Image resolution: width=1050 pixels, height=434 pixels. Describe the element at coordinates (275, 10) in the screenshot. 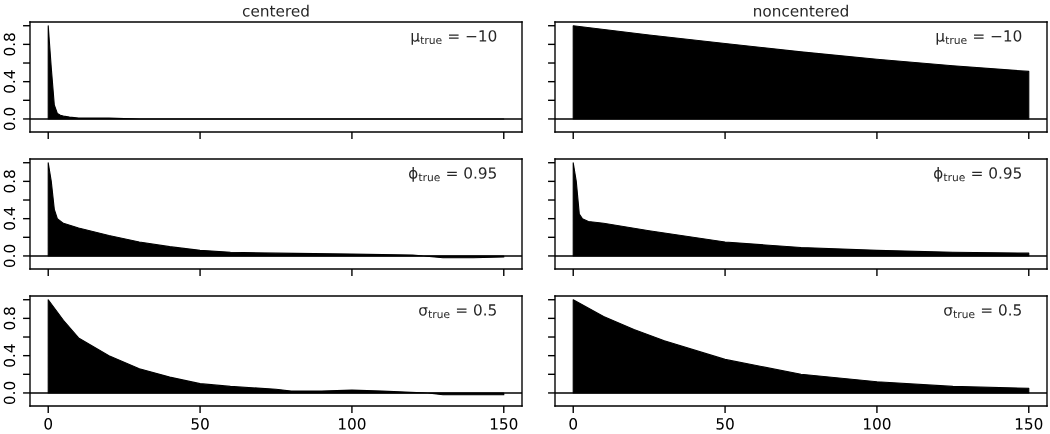

I see `chart-title: centered` at that location.